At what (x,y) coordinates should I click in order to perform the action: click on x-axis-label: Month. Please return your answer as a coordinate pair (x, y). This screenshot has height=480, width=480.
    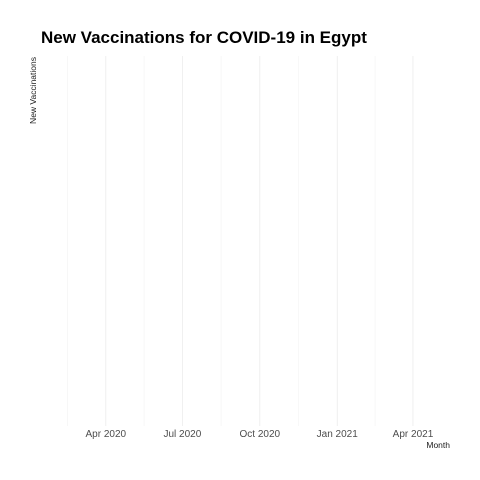
    Looking at the image, I should click on (438, 445).